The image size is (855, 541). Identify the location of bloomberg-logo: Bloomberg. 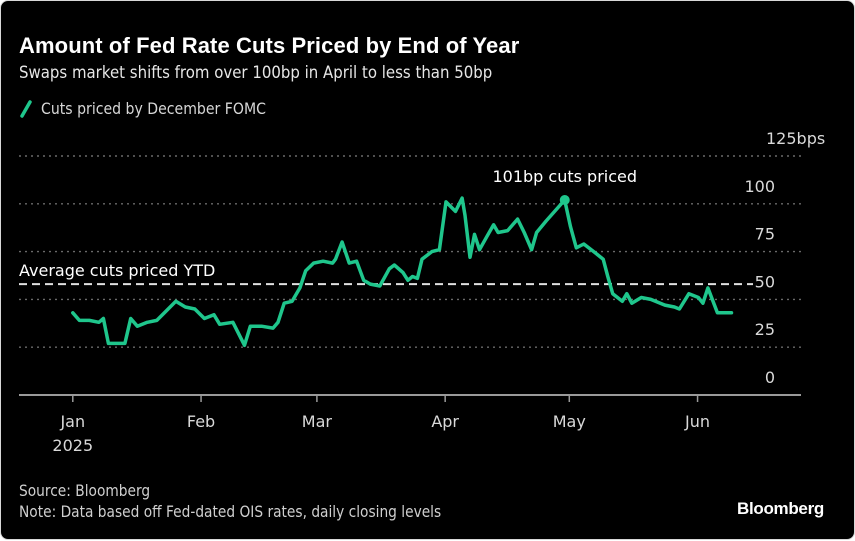
(780, 508).